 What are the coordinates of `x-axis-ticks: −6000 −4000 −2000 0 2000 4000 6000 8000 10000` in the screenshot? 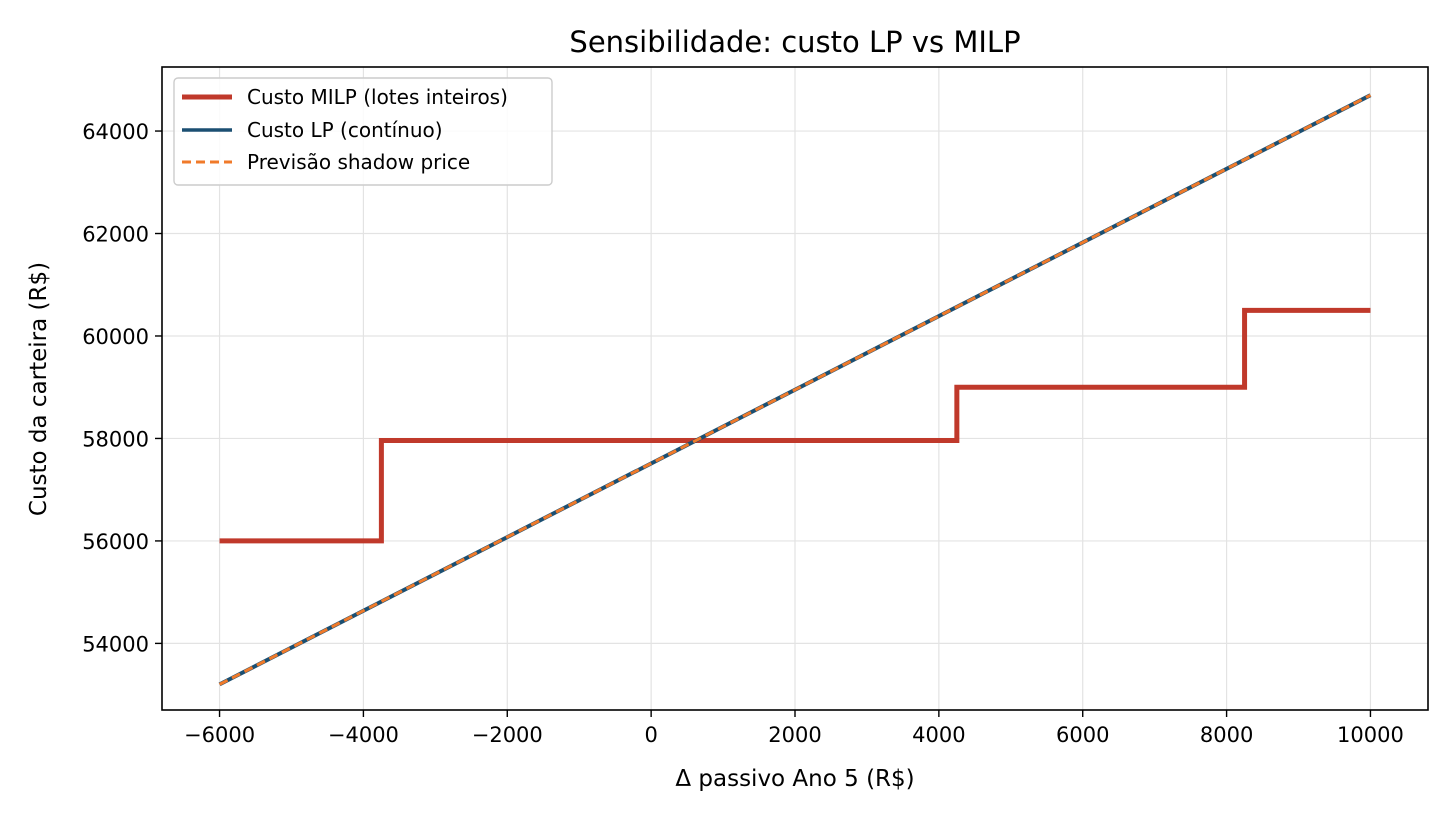 It's located at (794, 728).